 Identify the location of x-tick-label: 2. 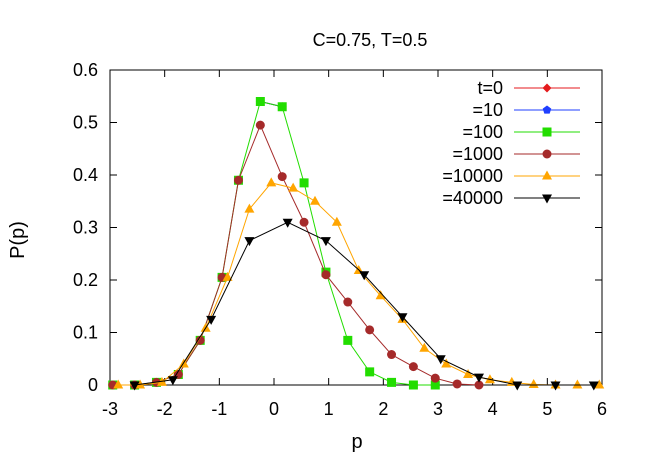
(383, 409).